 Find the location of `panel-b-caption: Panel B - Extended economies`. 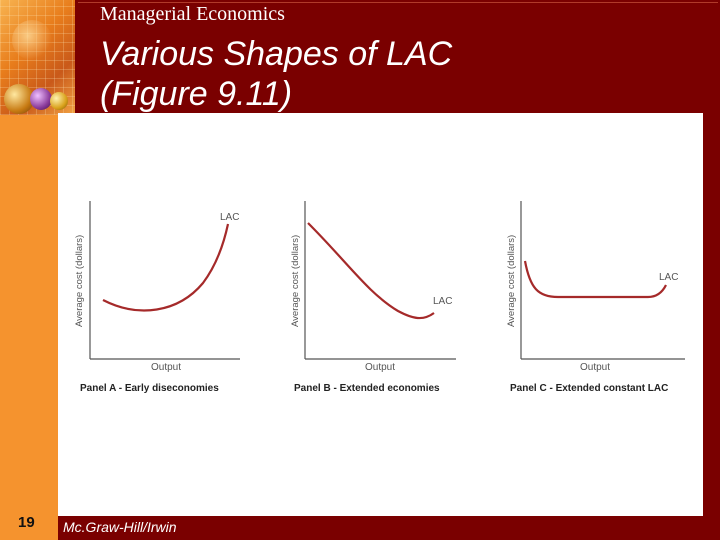

panel-b-caption: Panel B - Extended economies is located at coordinates (367, 388).